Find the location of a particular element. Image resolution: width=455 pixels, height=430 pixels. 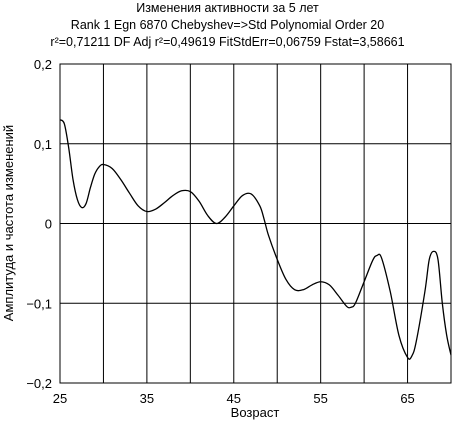

y-tick-label: 0,1 is located at coordinates (43, 144).